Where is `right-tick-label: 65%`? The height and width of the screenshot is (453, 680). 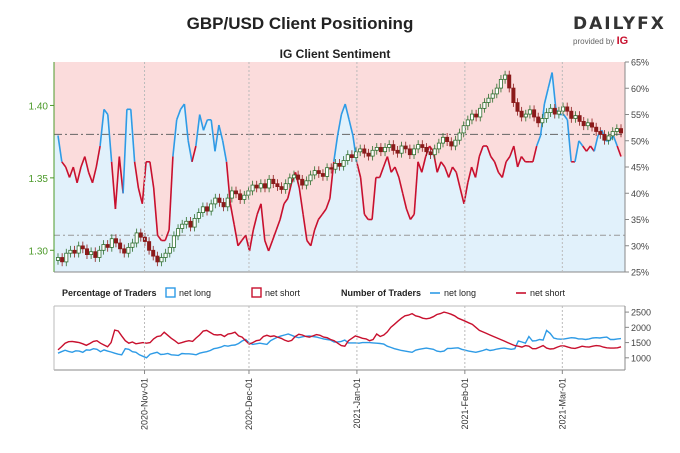 right-tick-label: 65% is located at coordinates (640, 63).